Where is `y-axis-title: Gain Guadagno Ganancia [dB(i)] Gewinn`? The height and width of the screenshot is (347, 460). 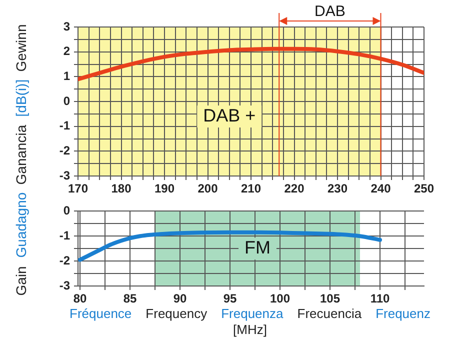 y-axis-title: Gain Guadagno Ganancia [dB(i)] Gewinn is located at coordinates (21, 160).